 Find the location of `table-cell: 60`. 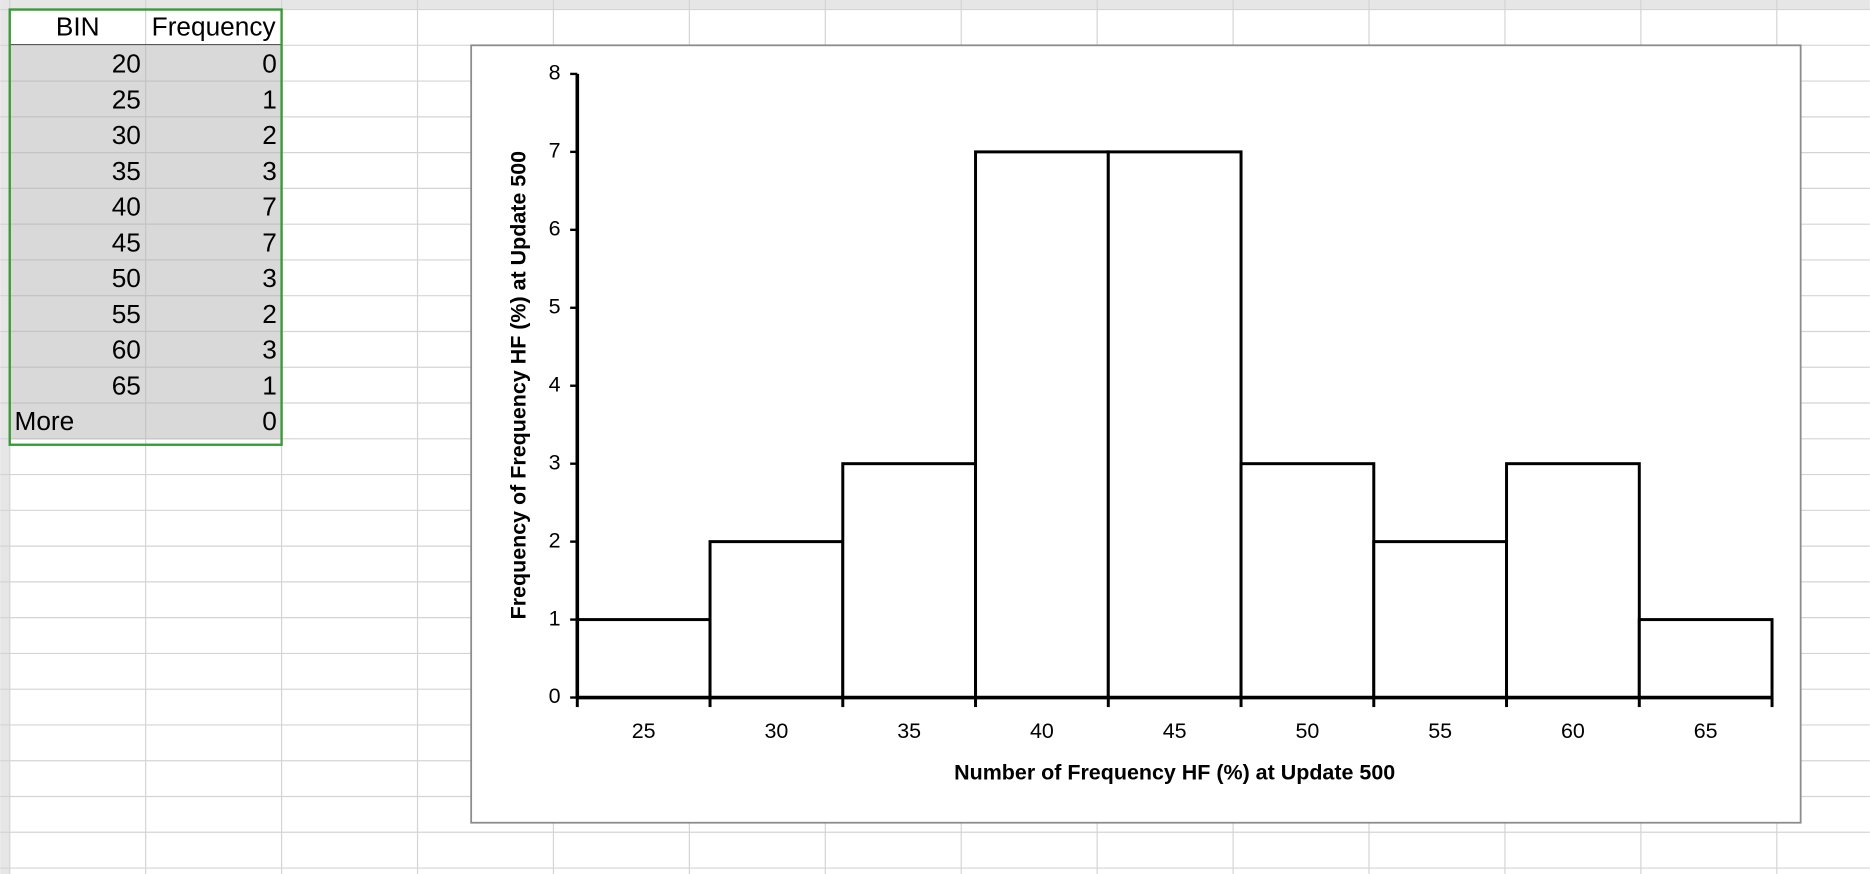

table-cell: 60 is located at coordinates (126, 350).